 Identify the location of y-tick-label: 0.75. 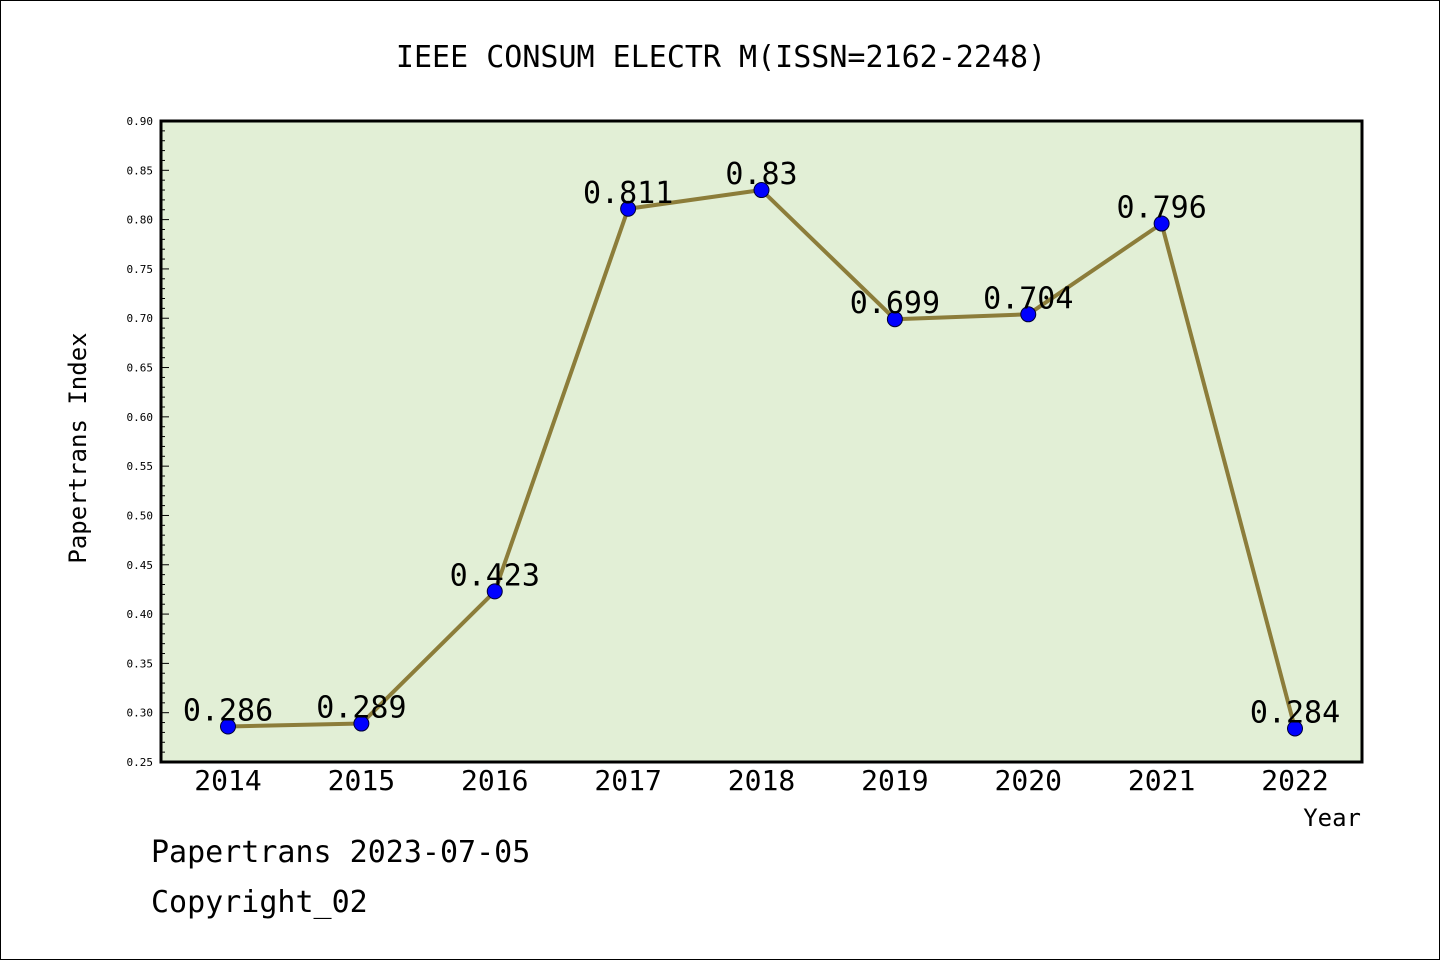
(140, 269).